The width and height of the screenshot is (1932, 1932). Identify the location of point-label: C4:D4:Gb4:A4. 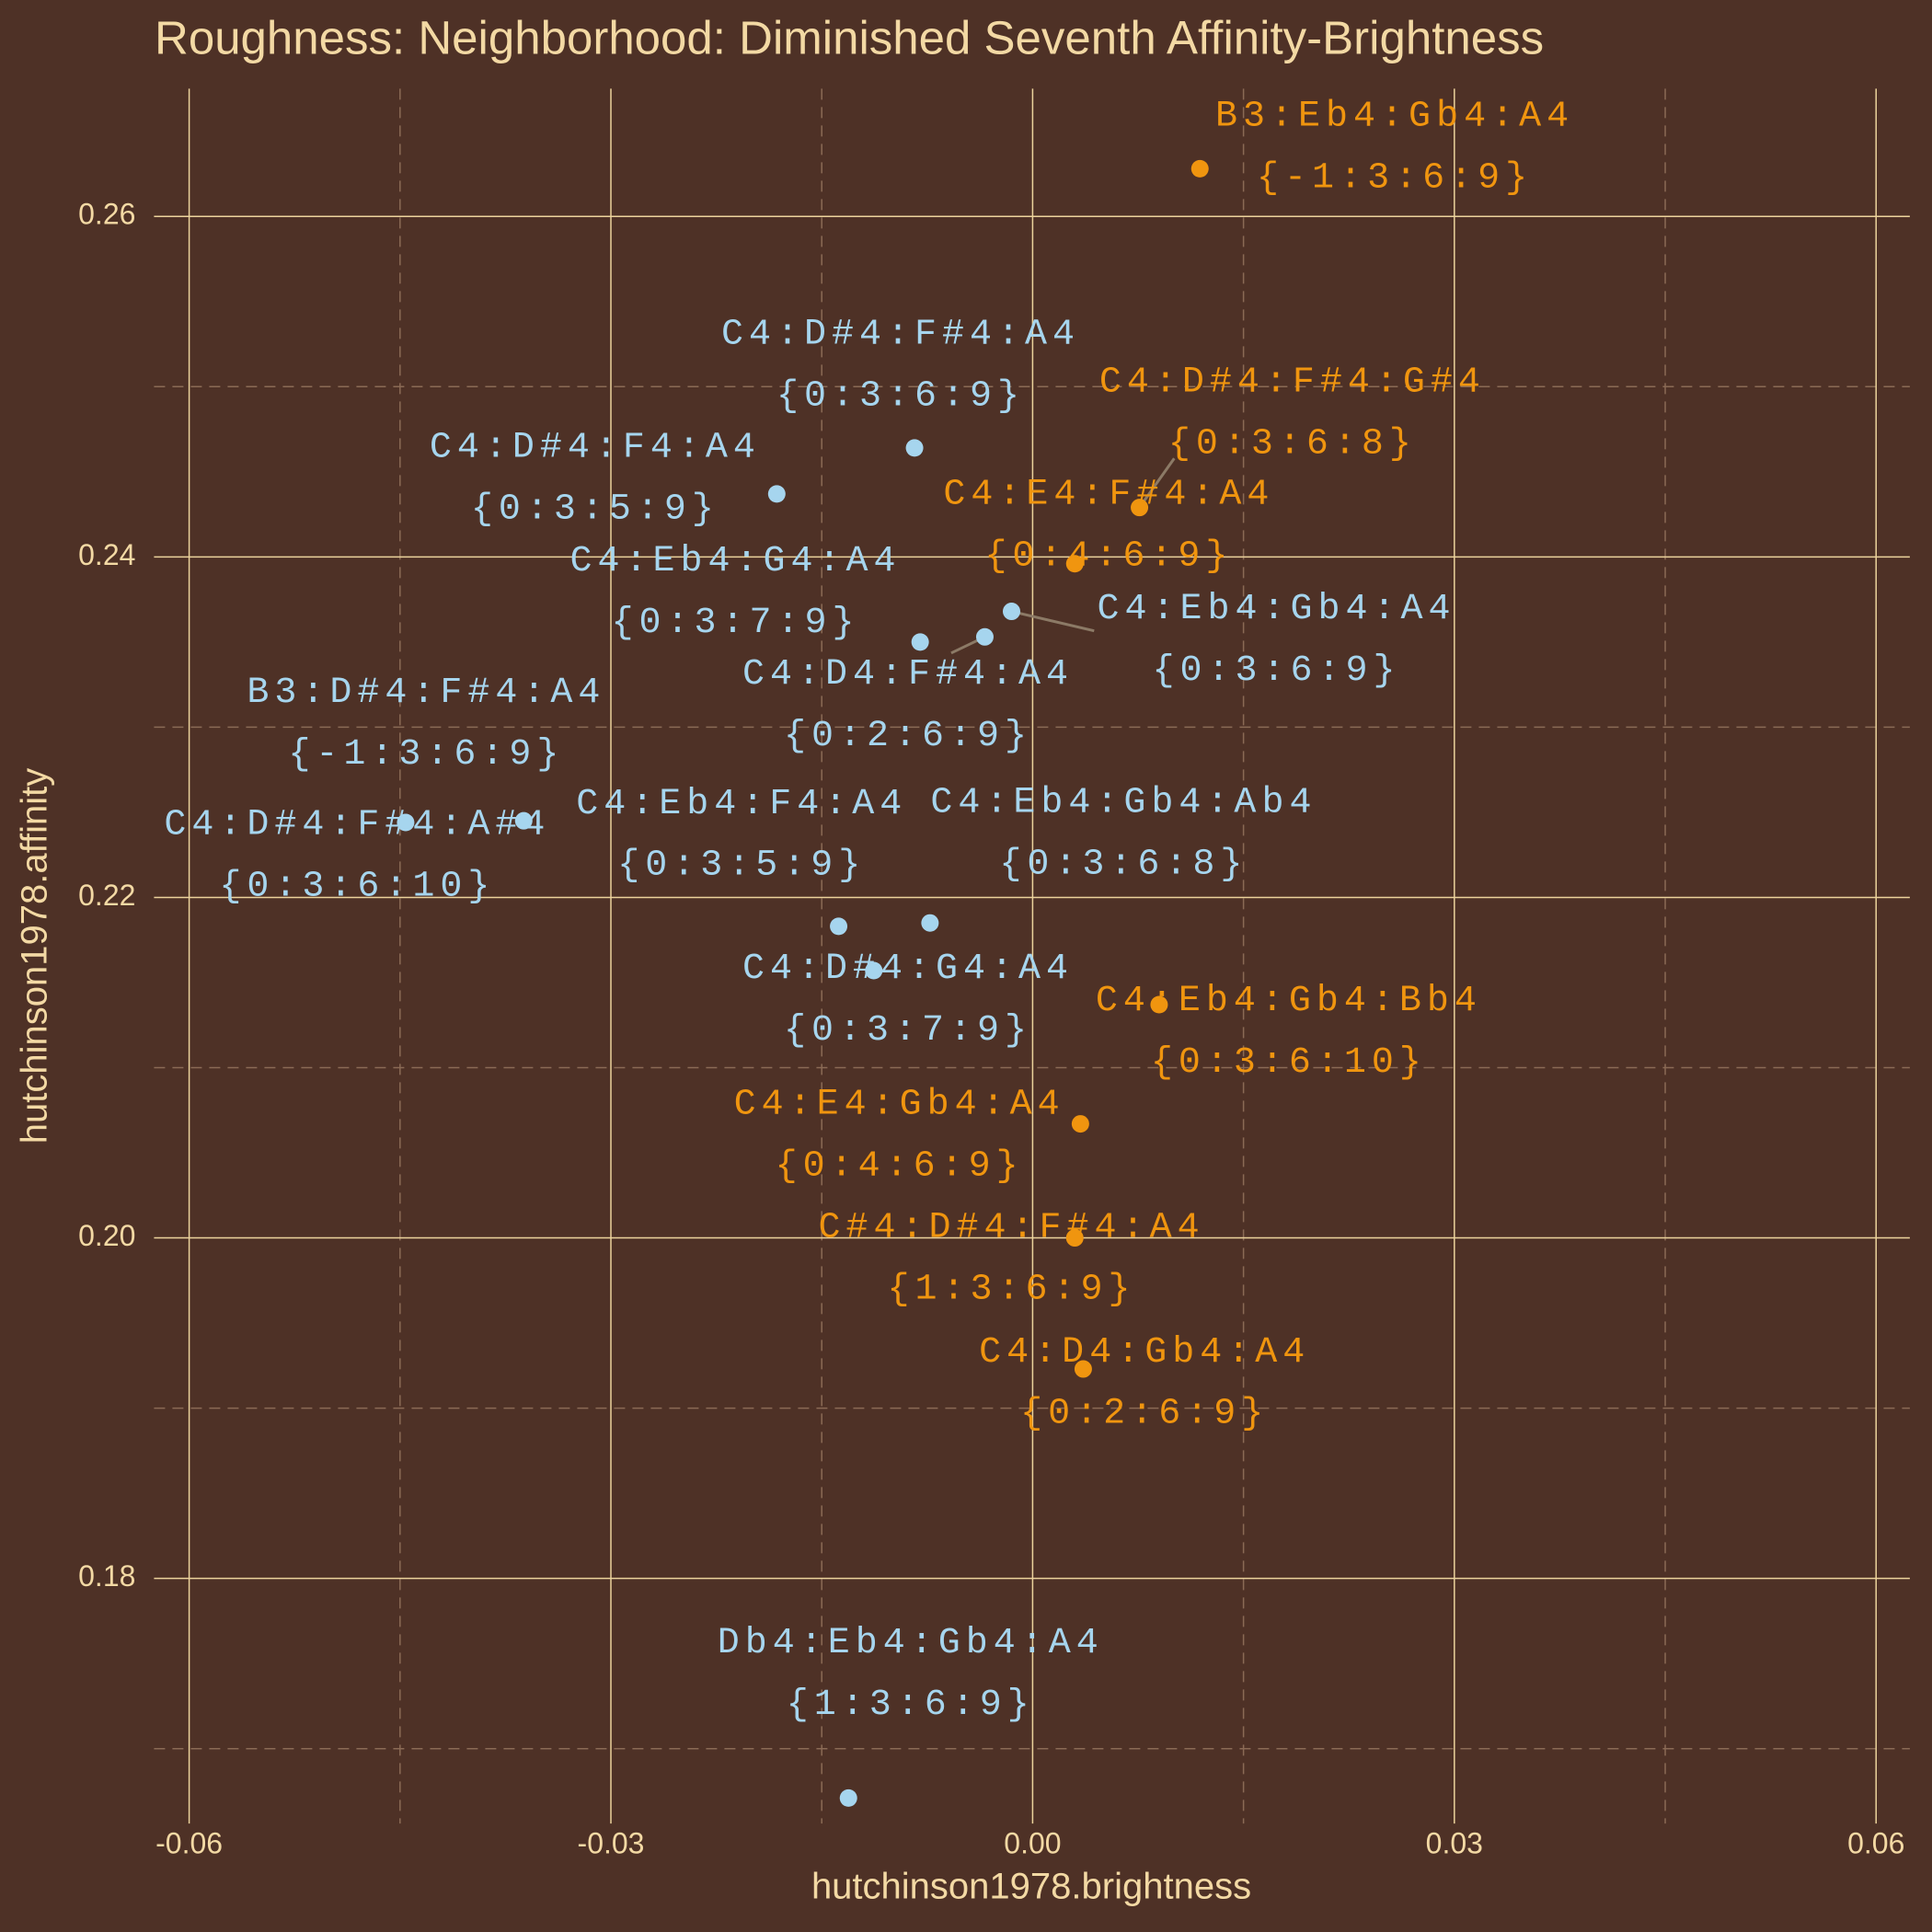
(1144, 1353).